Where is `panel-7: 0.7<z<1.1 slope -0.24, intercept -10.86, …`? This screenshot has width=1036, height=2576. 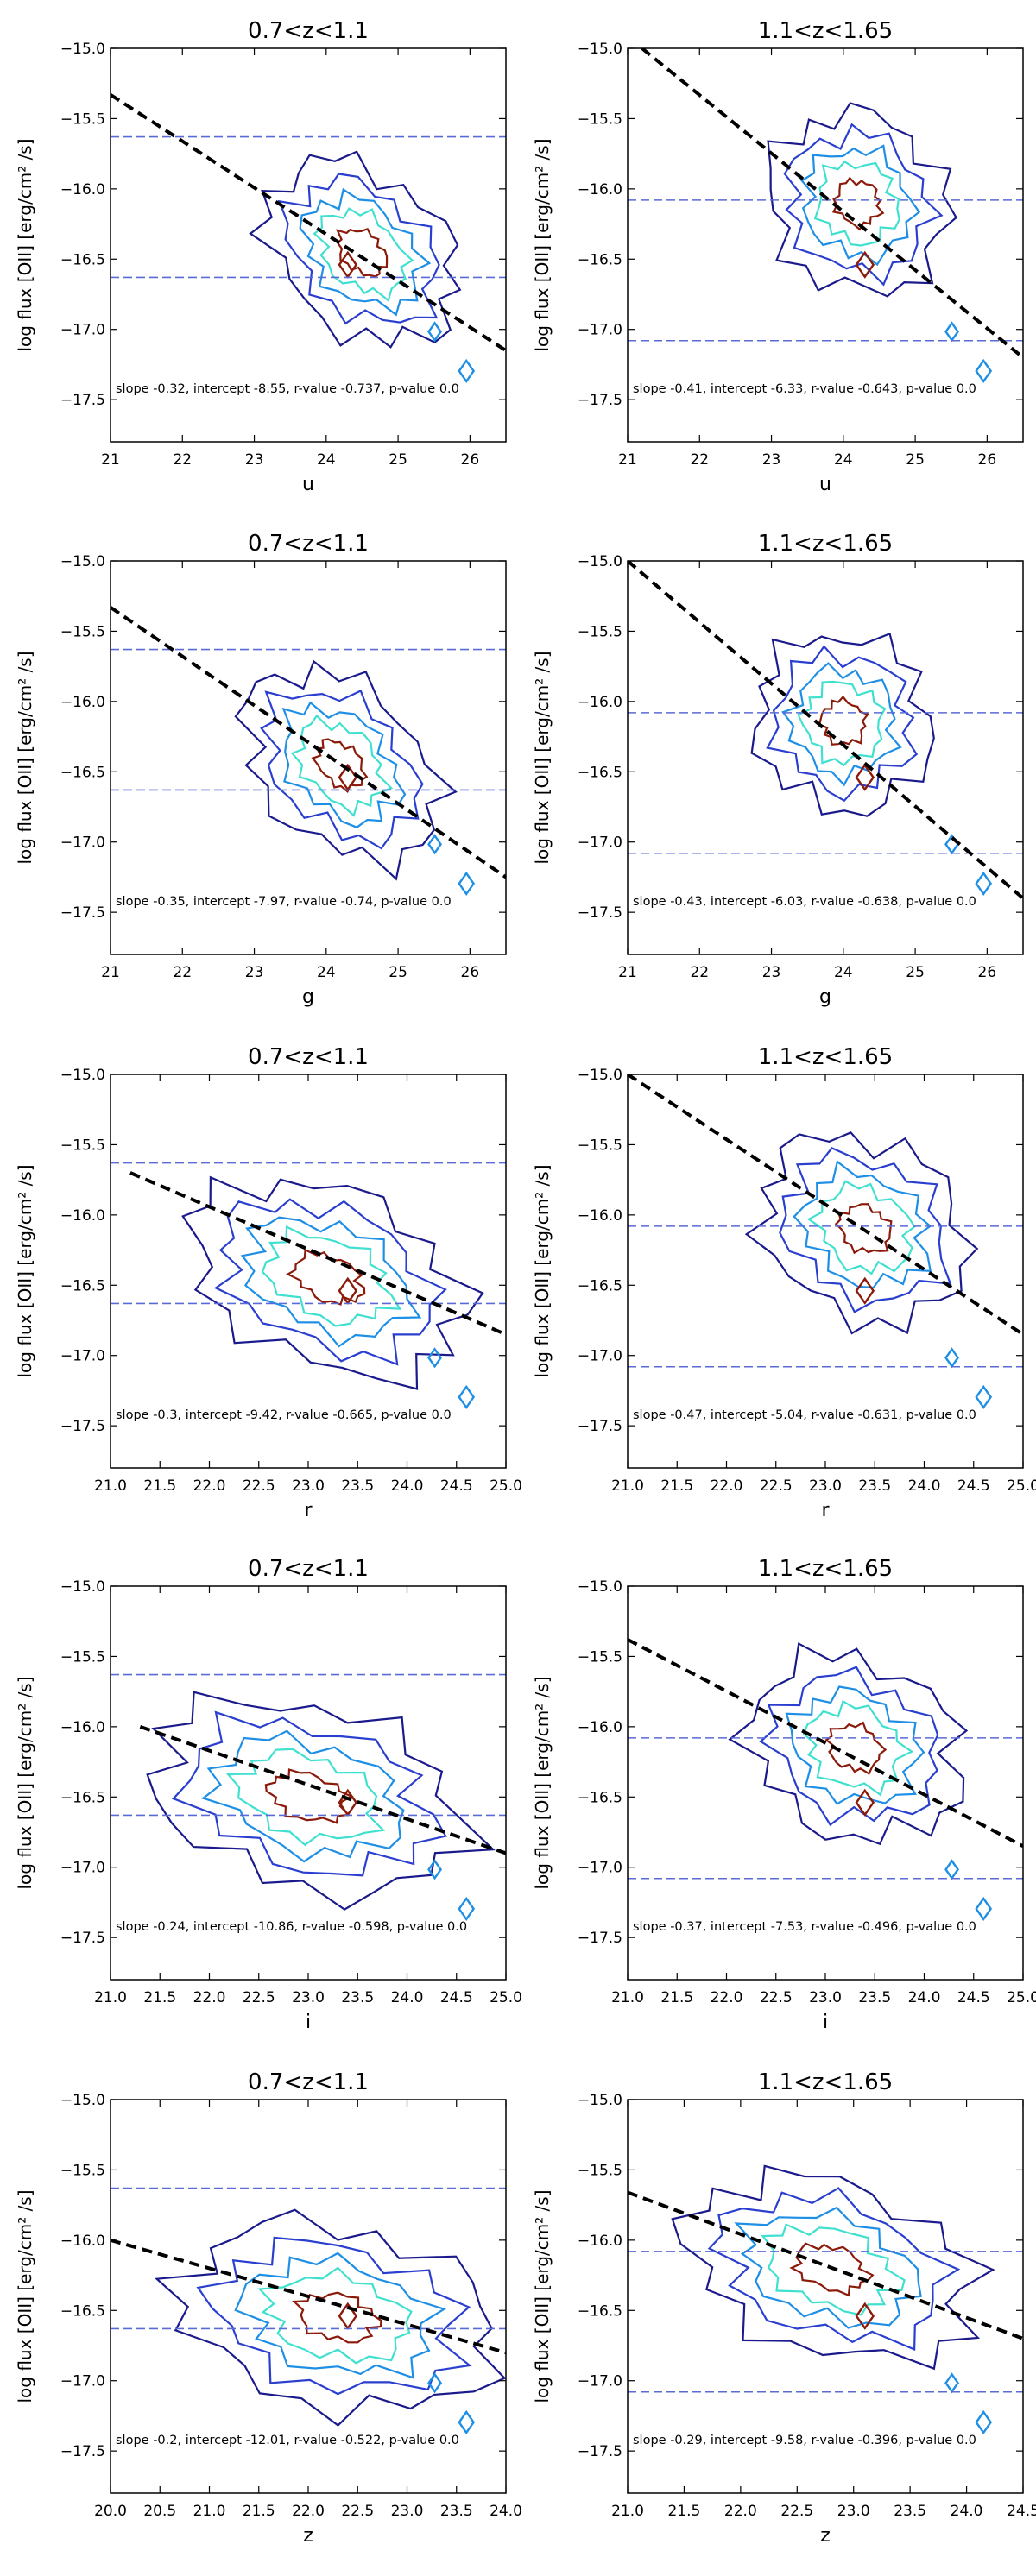
panel-7: 0.7<z<1.1 slope -0.24, intercept -10.86, … is located at coordinates (268, 1794).